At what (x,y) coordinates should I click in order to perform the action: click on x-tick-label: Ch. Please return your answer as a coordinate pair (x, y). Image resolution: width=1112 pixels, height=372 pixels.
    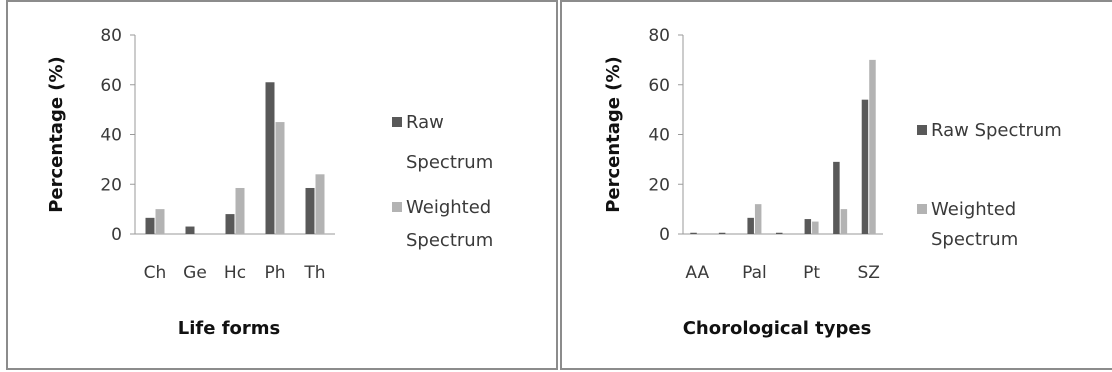
    Looking at the image, I should click on (155, 273).